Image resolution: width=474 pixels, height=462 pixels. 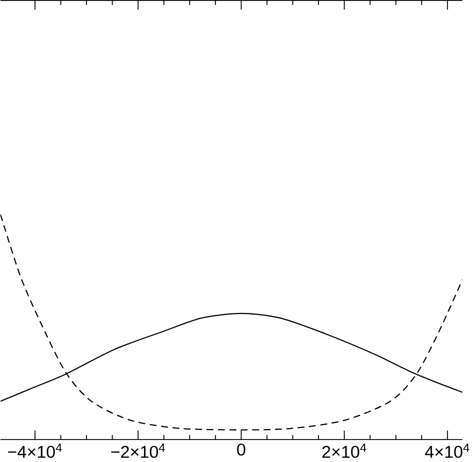 I want to click on x-tick-label: 4×10$^{4}$, so click(x=447, y=451).